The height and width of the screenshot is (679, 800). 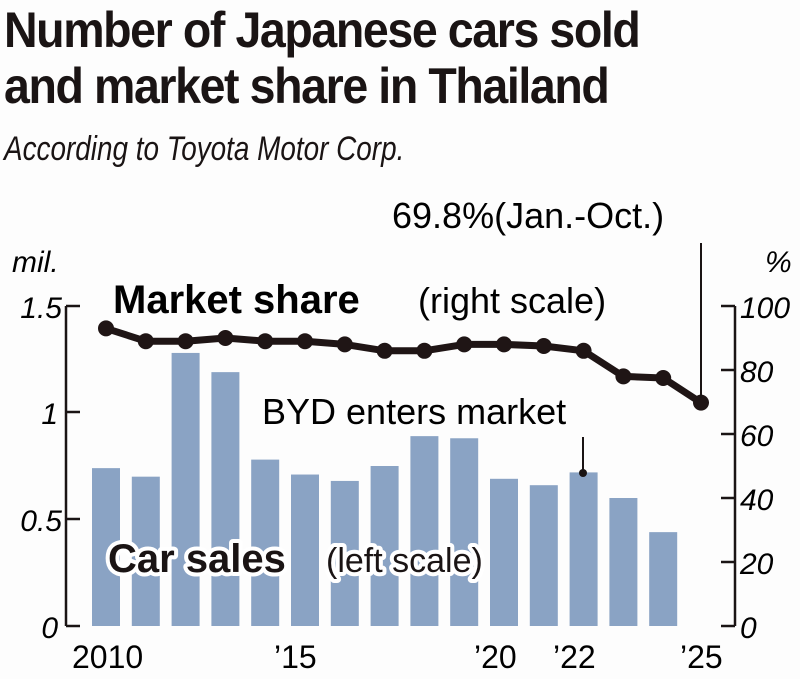 What do you see at coordinates (574, 657) in the screenshot?
I see `x-label-22: ’22` at bounding box center [574, 657].